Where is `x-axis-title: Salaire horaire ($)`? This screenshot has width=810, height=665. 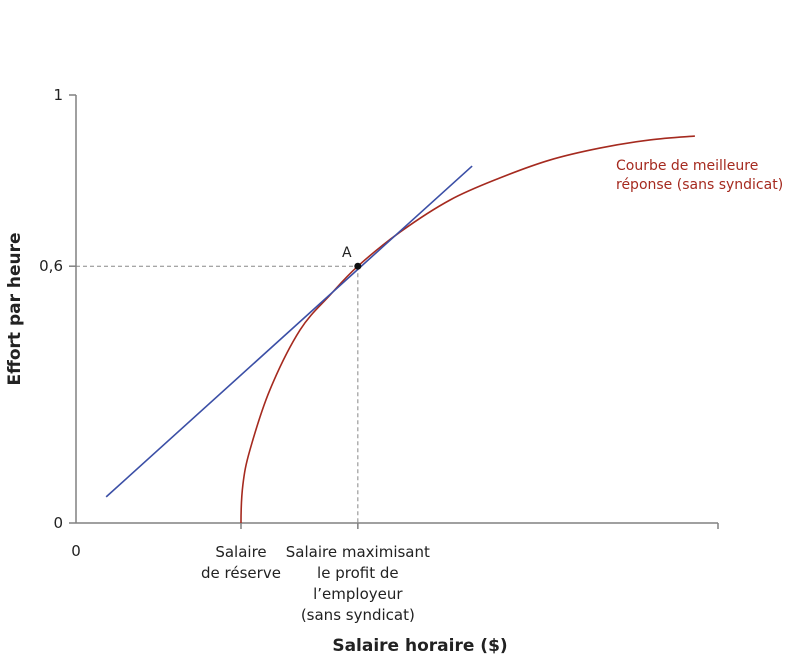
x-axis-title: Salaire horaire ($) is located at coordinates (419, 646).